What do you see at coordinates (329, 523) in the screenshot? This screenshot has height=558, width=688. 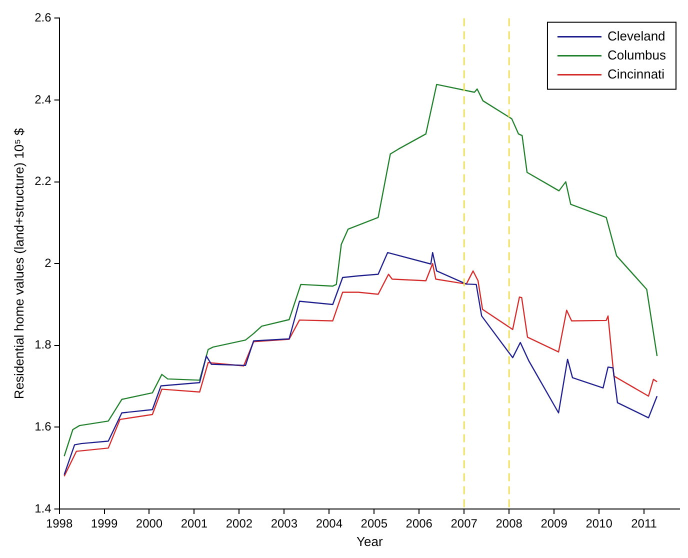 I see `x-tick-label: 2004` at bounding box center [329, 523].